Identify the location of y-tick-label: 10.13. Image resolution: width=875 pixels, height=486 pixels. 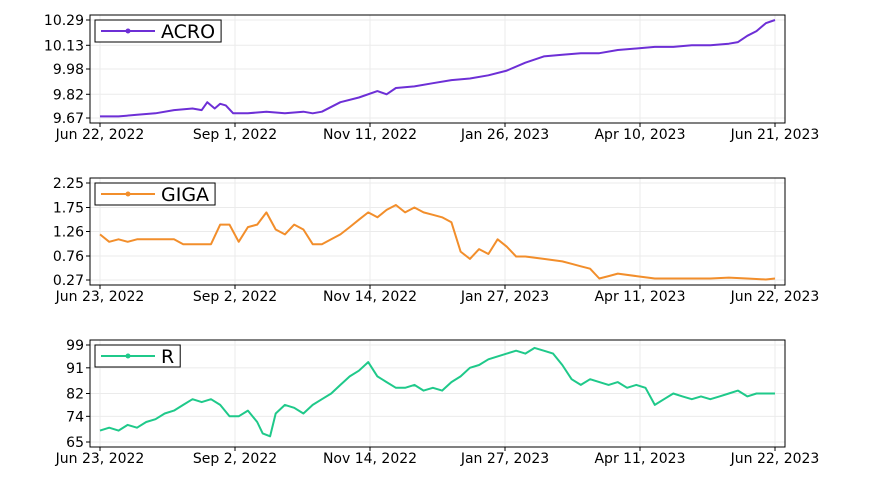
(64, 46).